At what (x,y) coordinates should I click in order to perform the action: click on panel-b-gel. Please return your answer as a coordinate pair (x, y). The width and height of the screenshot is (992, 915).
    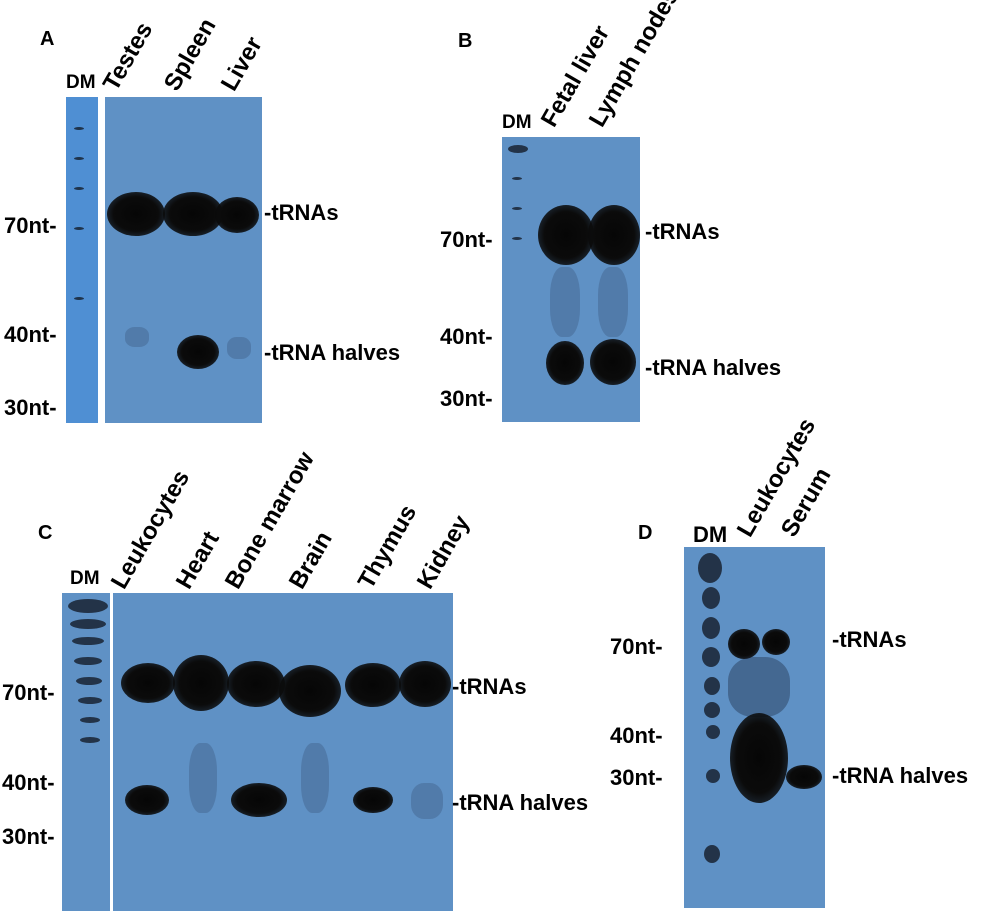
    Looking at the image, I should click on (571, 279).